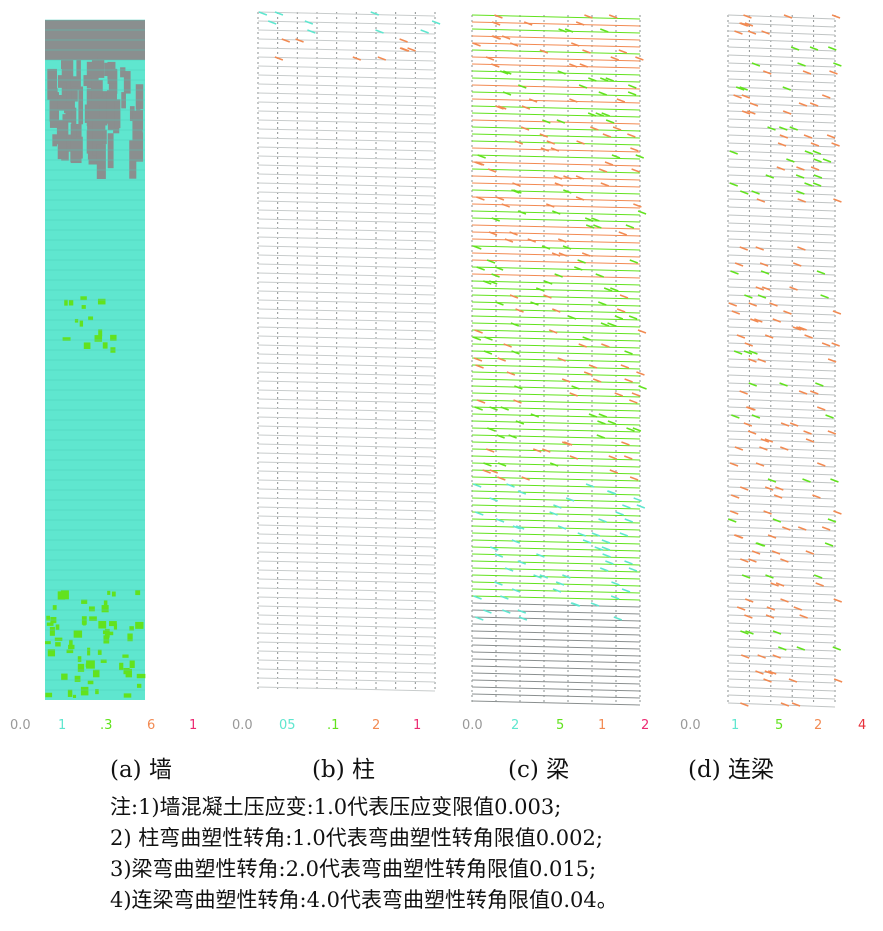 This screenshot has height=931, width=883. What do you see at coordinates (343, 770) in the screenshot?
I see `caption-b: (b) 柱` at bounding box center [343, 770].